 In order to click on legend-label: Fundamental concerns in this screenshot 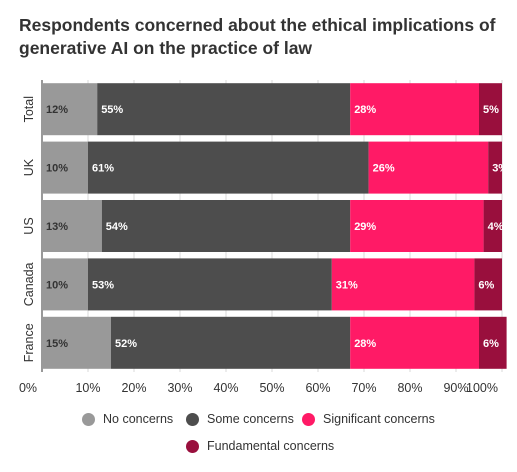, I will do `click(271, 446)`.